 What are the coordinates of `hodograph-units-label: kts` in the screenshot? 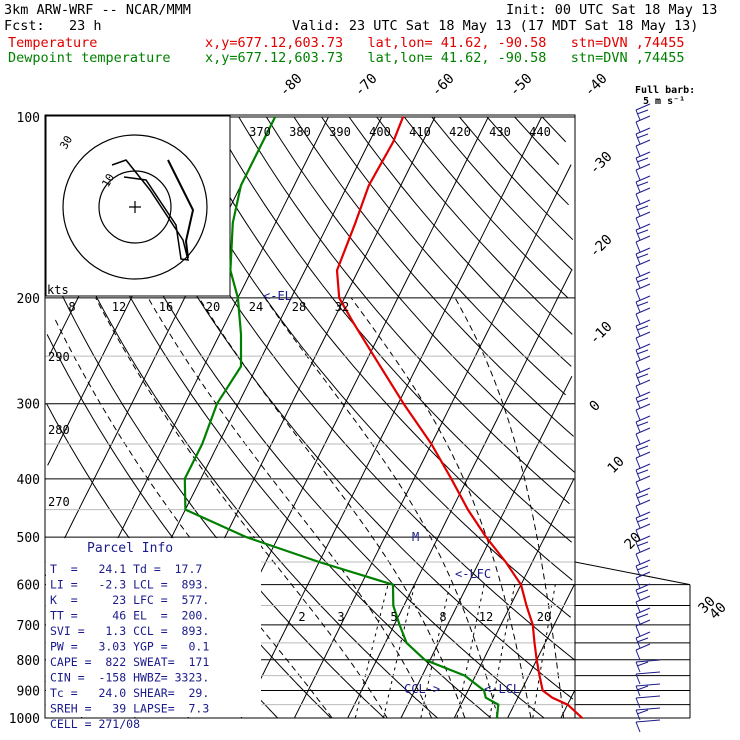 It's located at (58, 290).